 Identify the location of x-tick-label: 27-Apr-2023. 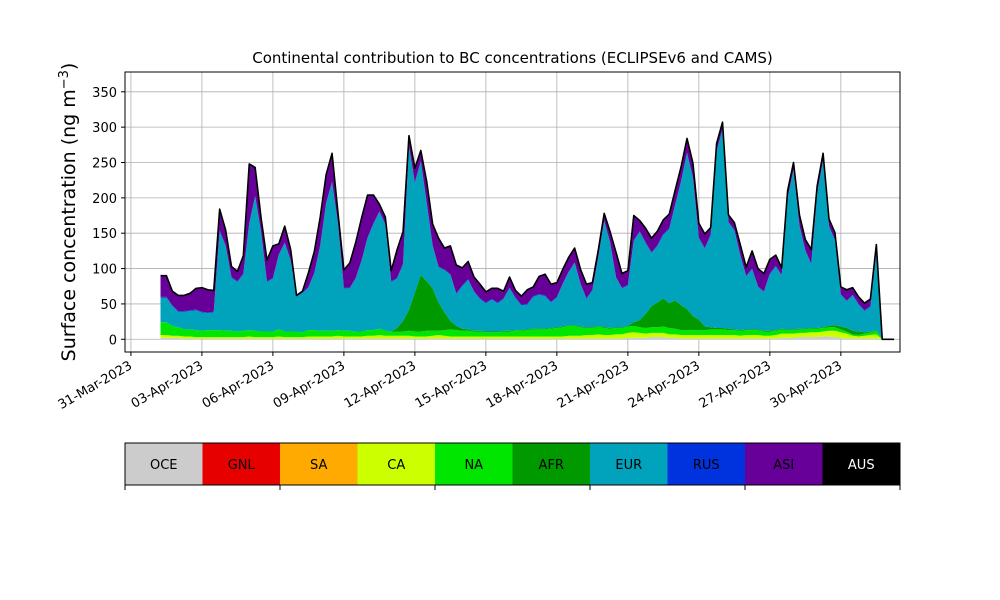
(735, 384).